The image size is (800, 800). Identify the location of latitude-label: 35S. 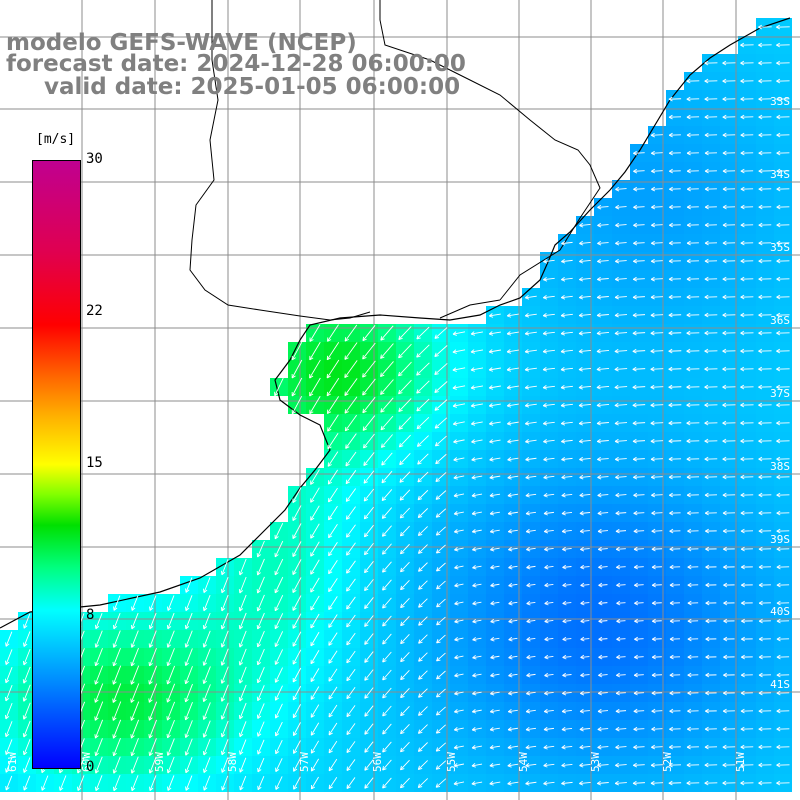
(780, 247).